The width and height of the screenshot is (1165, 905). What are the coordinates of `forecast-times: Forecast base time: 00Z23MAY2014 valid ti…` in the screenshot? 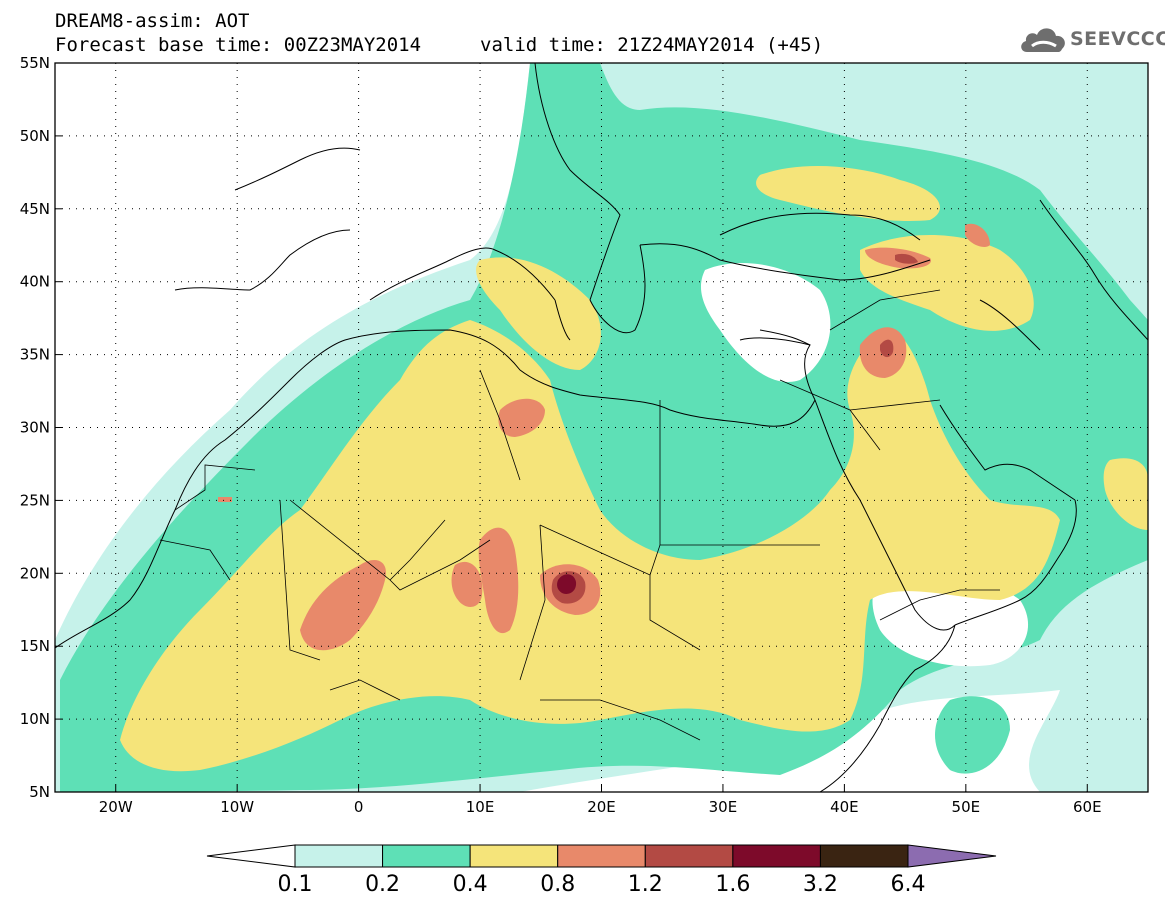 It's located at (439, 45).